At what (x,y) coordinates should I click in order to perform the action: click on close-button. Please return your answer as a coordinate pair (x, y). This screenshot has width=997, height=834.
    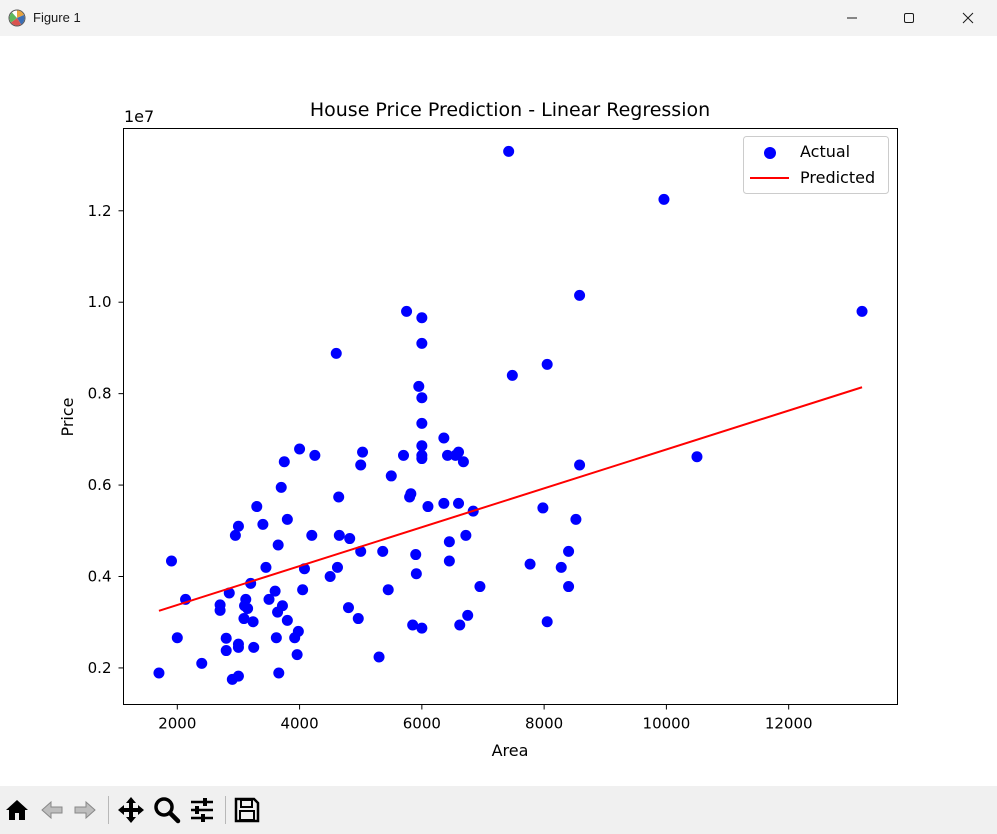
    Looking at the image, I should click on (968, 18).